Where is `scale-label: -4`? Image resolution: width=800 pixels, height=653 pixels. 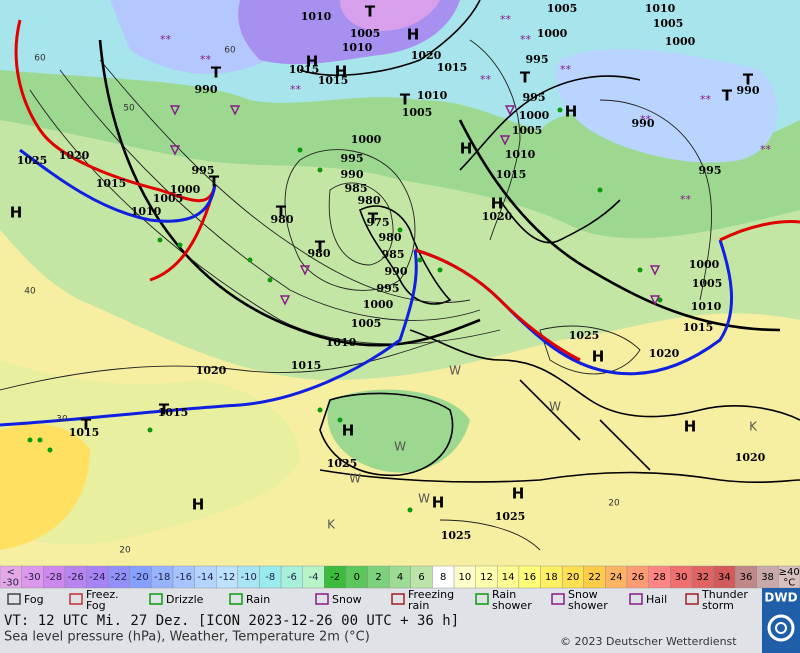
scale-label: -4 is located at coordinates (314, 577).